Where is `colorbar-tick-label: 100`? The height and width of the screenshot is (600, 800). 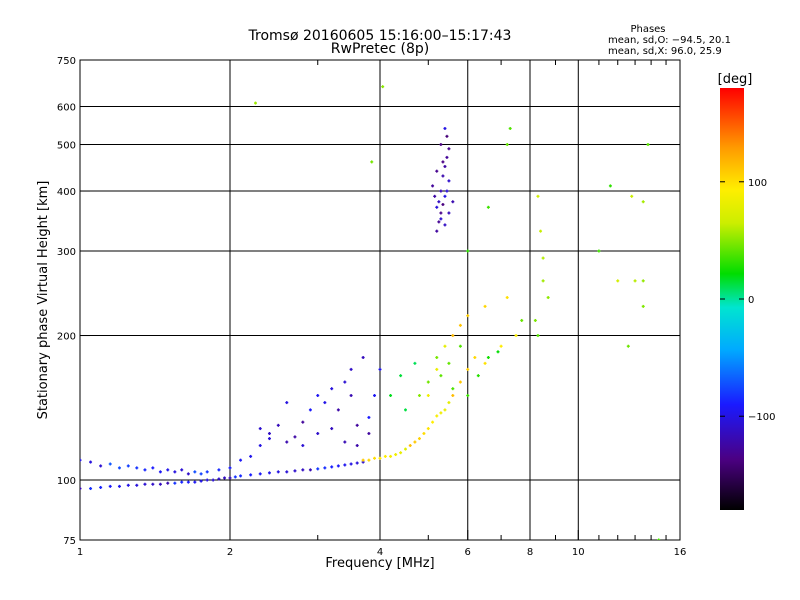 colorbar-tick-label: 100 is located at coordinates (757, 183).